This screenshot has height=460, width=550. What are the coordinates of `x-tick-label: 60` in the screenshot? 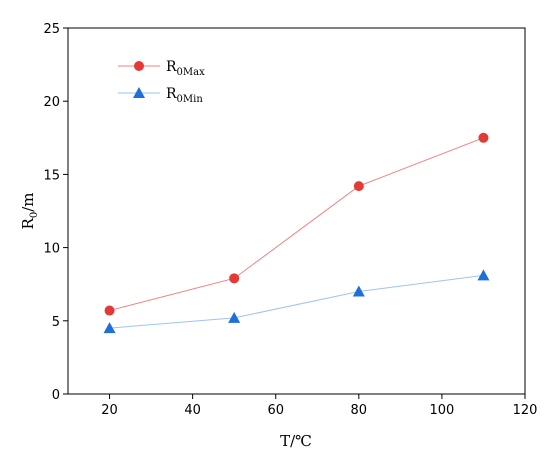 It's located at (275, 410).